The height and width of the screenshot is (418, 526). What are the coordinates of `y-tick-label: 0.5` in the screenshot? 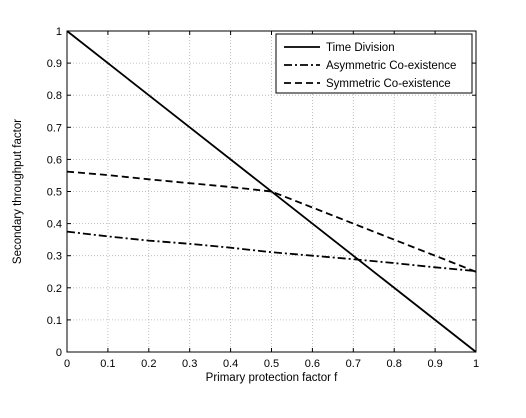 It's located at (54, 193).